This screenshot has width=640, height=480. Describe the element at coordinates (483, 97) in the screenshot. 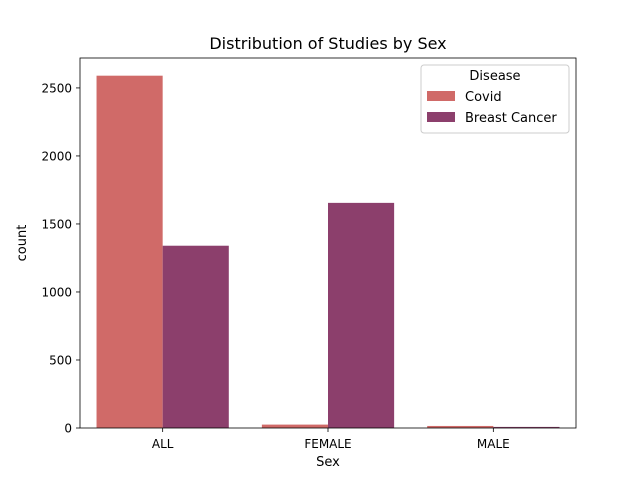

I see `legend-label: Covid` at that location.